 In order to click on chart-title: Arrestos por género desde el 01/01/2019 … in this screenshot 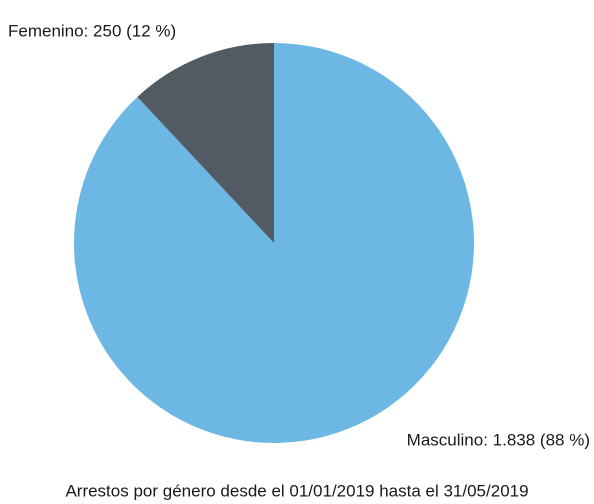, I will do `click(296, 490)`.